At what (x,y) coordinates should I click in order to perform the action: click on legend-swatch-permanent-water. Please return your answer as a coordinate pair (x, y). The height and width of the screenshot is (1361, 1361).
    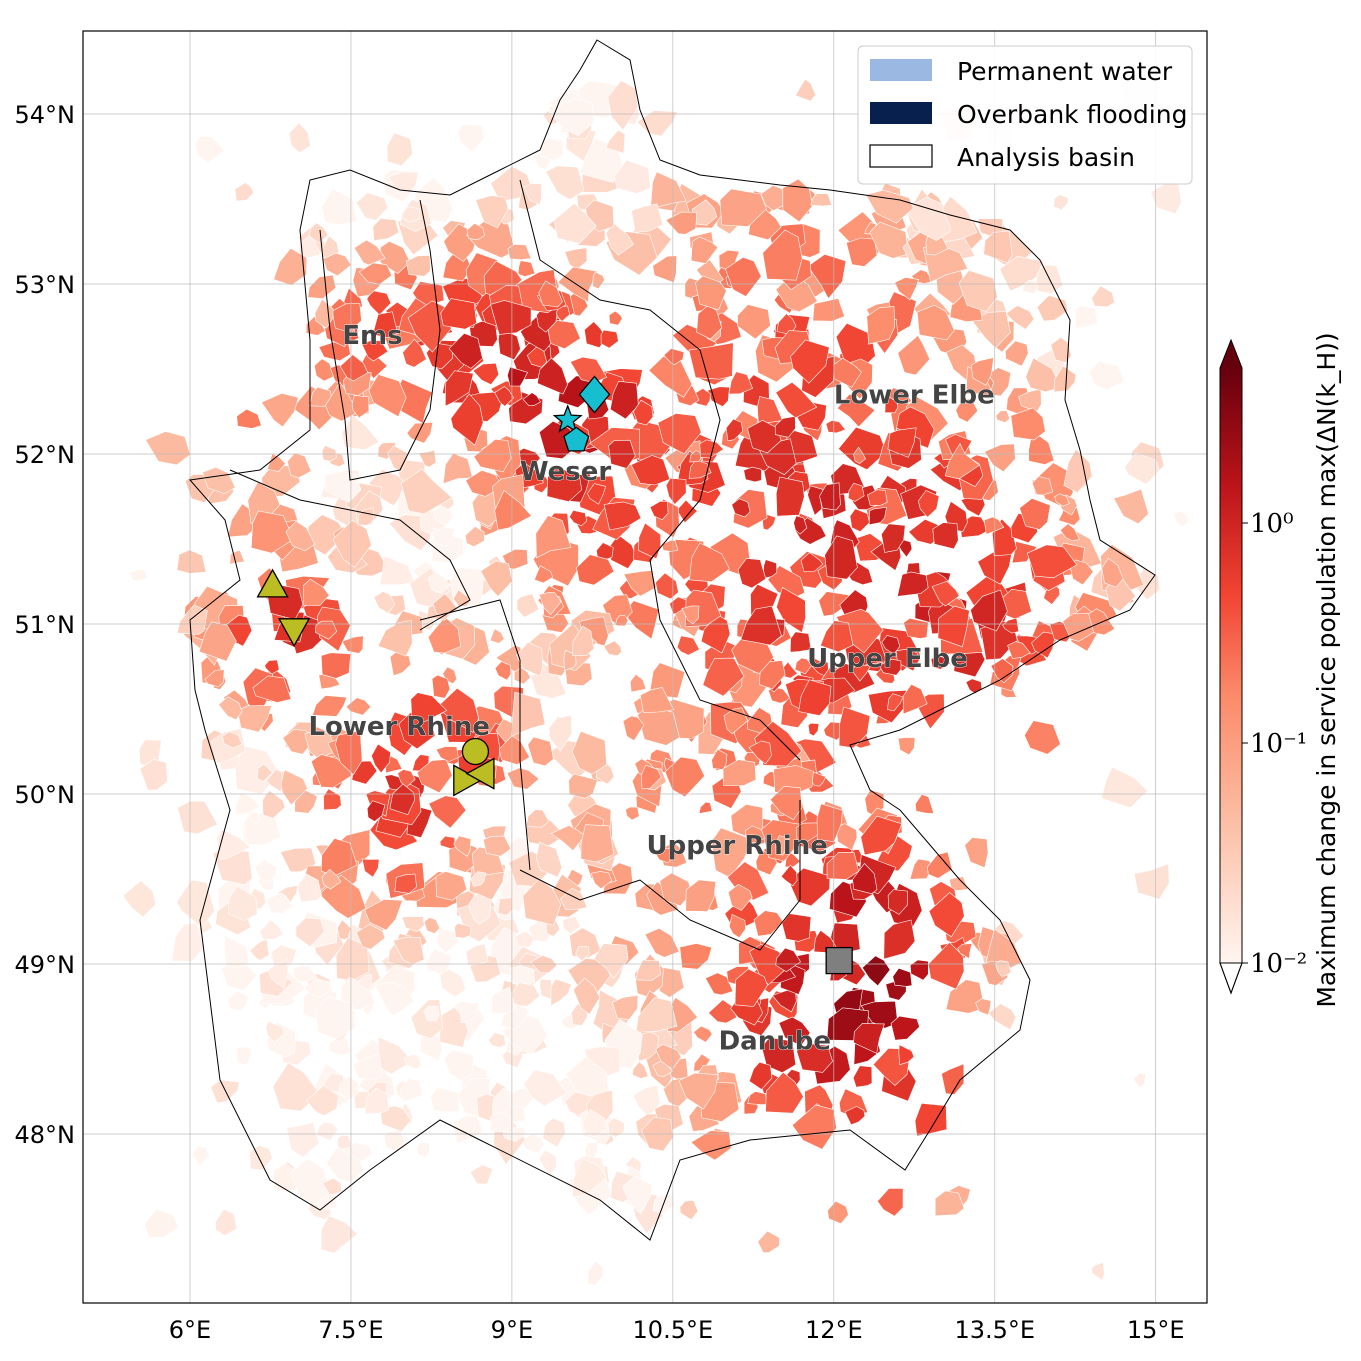
    Looking at the image, I should click on (901, 70).